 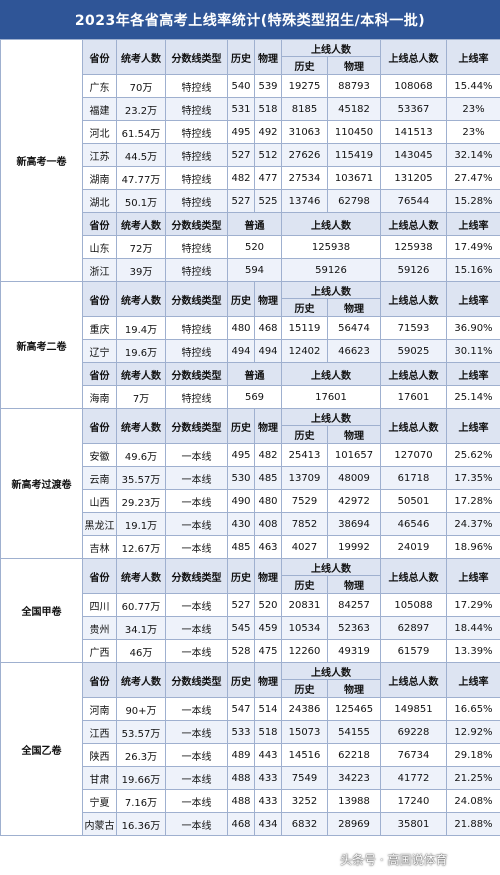 What do you see at coordinates (141, 524) in the screenshot?
I see `exam-count-cell: 19.1万` at bounding box center [141, 524].